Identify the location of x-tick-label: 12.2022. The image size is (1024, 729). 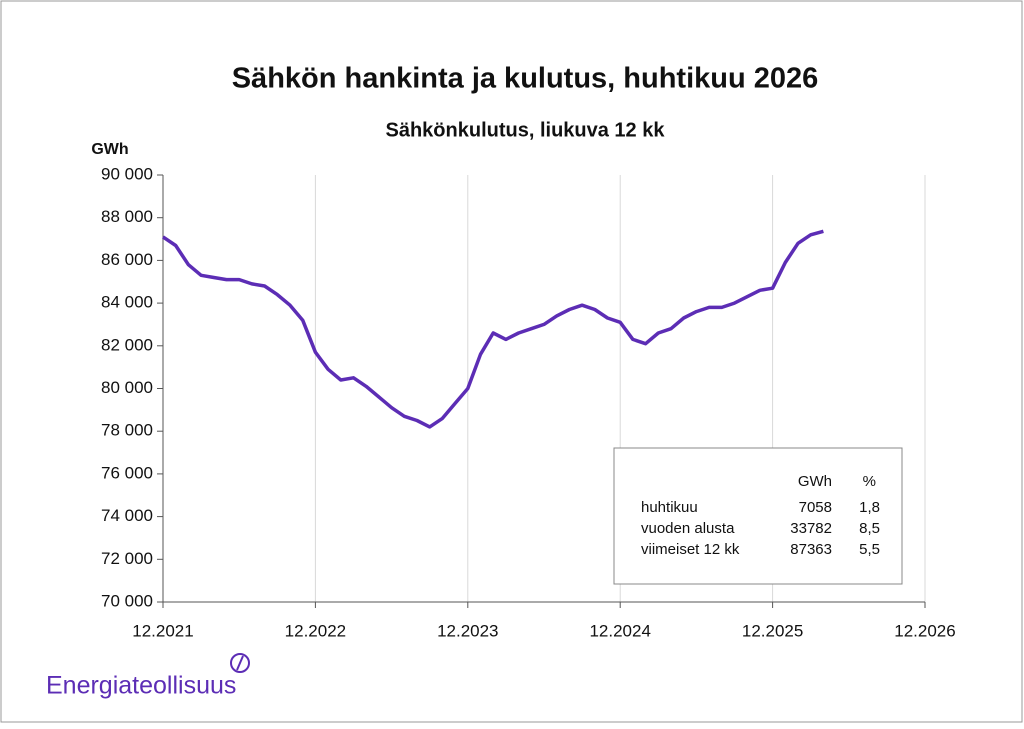
(315, 630).